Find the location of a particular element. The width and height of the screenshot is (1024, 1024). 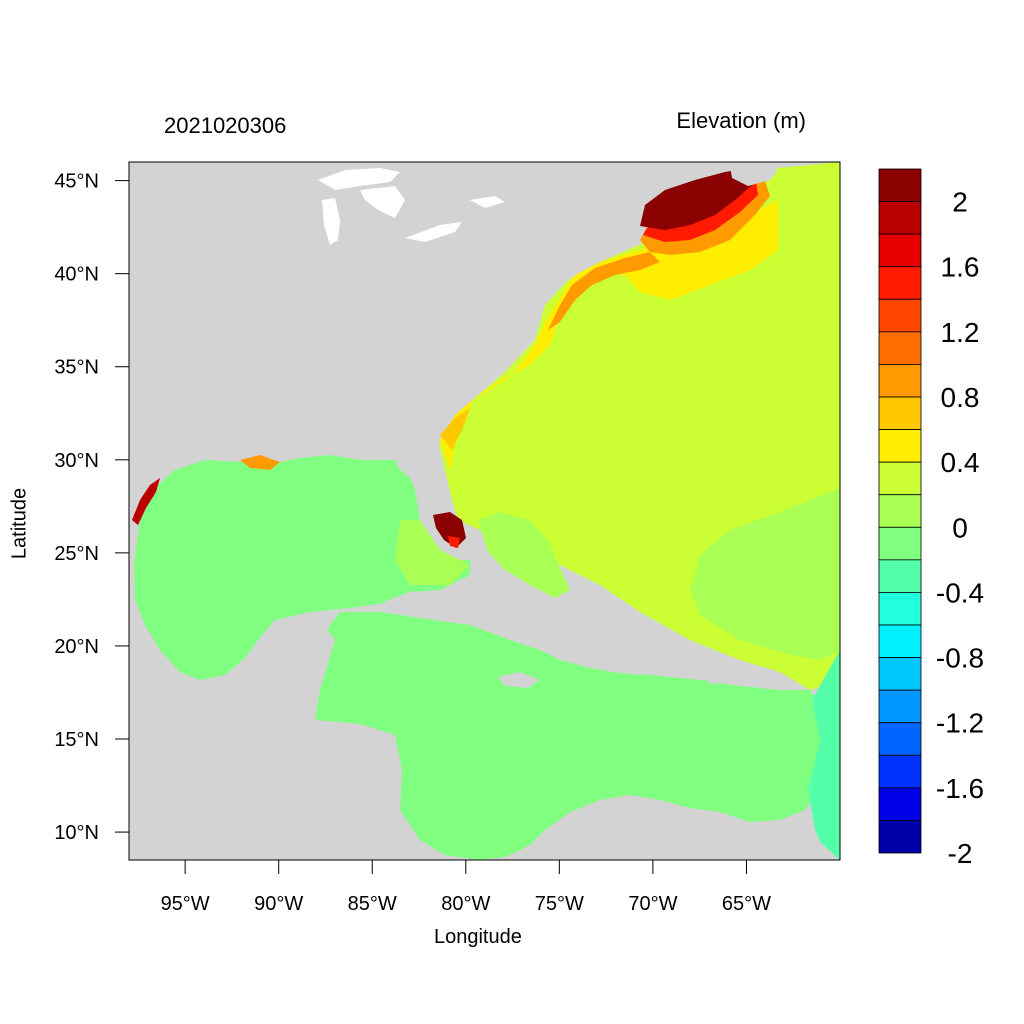

colorbar-label: 0.4 is located at coordinates (960, 462).